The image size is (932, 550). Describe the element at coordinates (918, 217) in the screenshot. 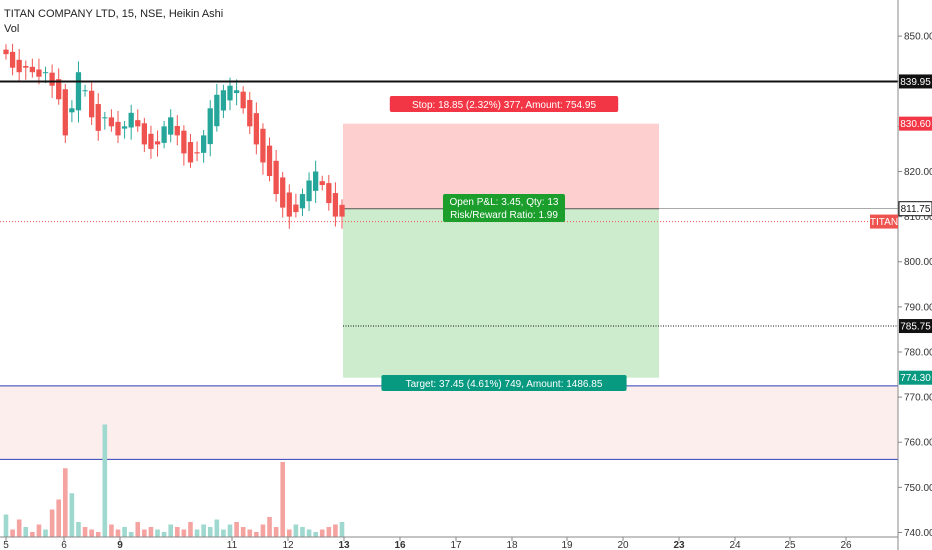

I see `y-tick-label: 810.00` at that location.